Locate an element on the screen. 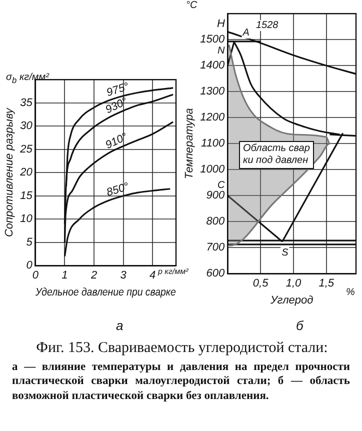 The width and height of the screenshot is (362, 431). y-tick-label: 1400 is located at coordinates (213, 66).